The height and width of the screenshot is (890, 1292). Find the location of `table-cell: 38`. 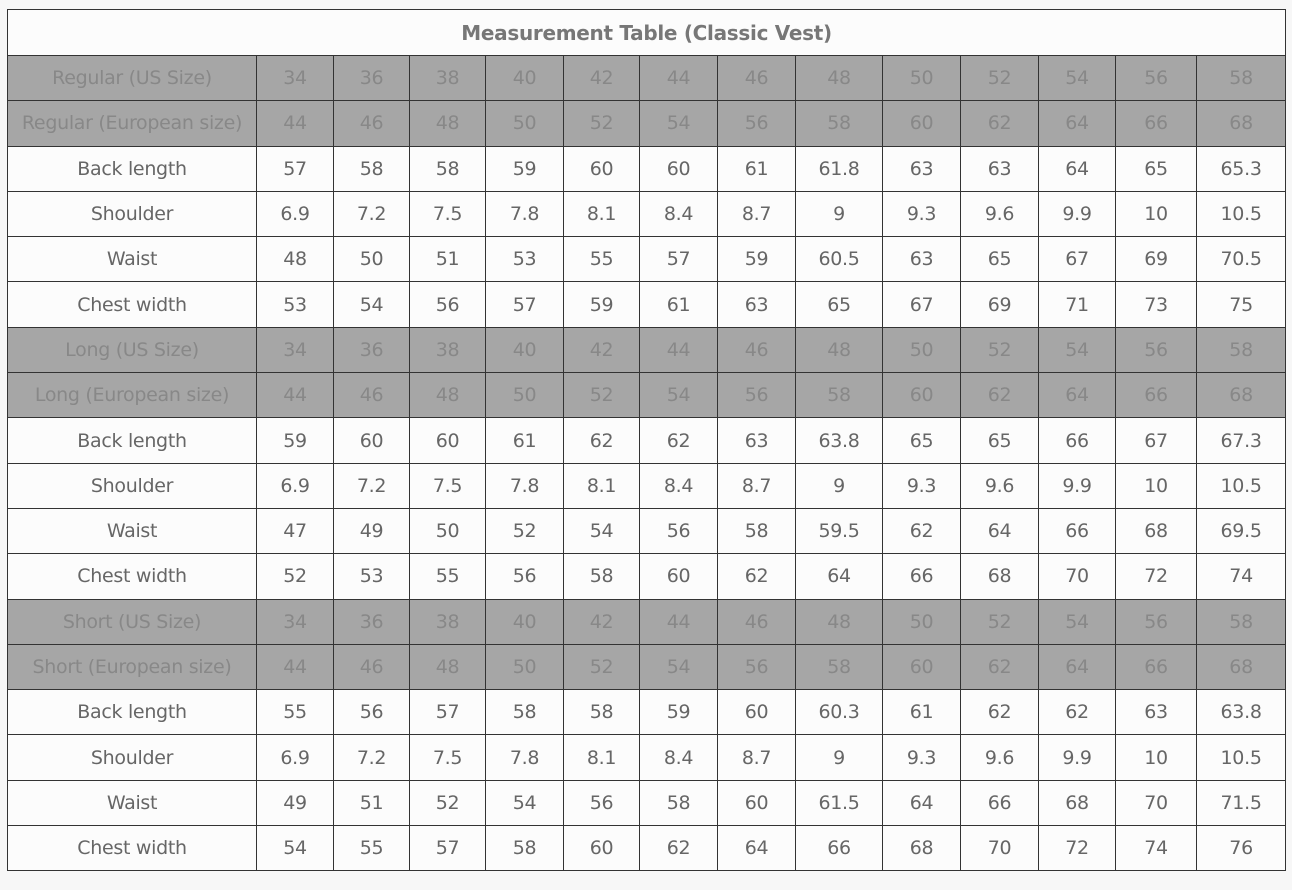

table-cell: 38 is located at coordinates (447, 621).